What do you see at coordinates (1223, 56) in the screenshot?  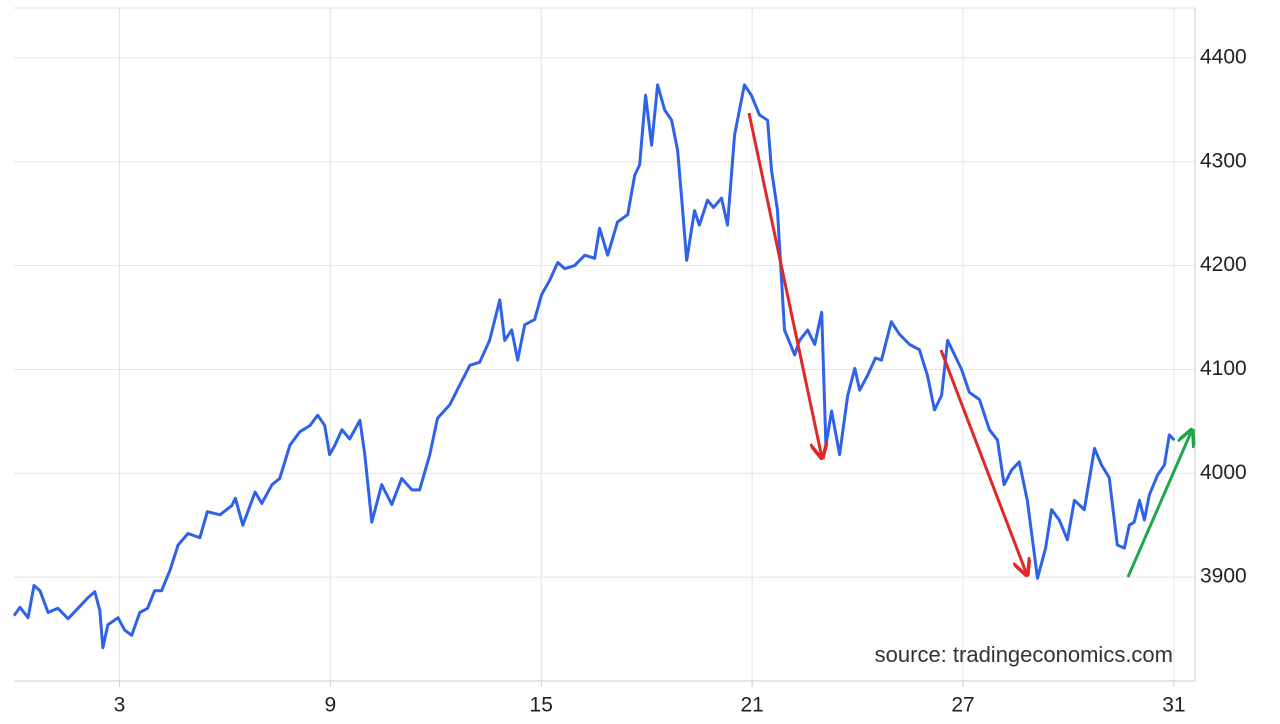 I see `y-tick-label: 4400` at bounding box center [1223, 56].